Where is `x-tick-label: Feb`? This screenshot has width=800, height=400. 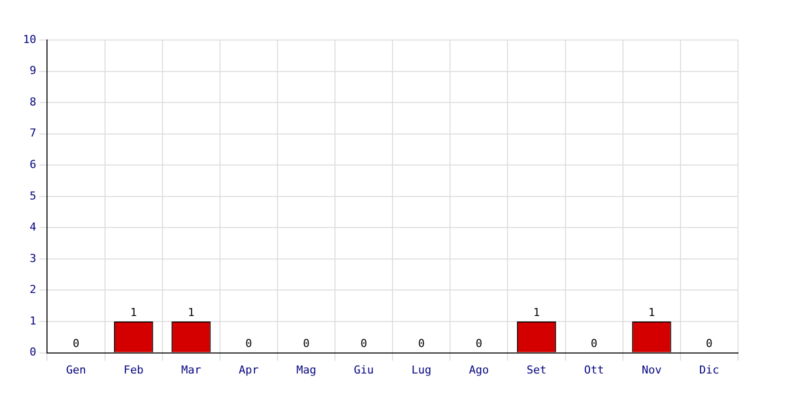
x-tick-label: Feb is located at coordinates (134, 369).